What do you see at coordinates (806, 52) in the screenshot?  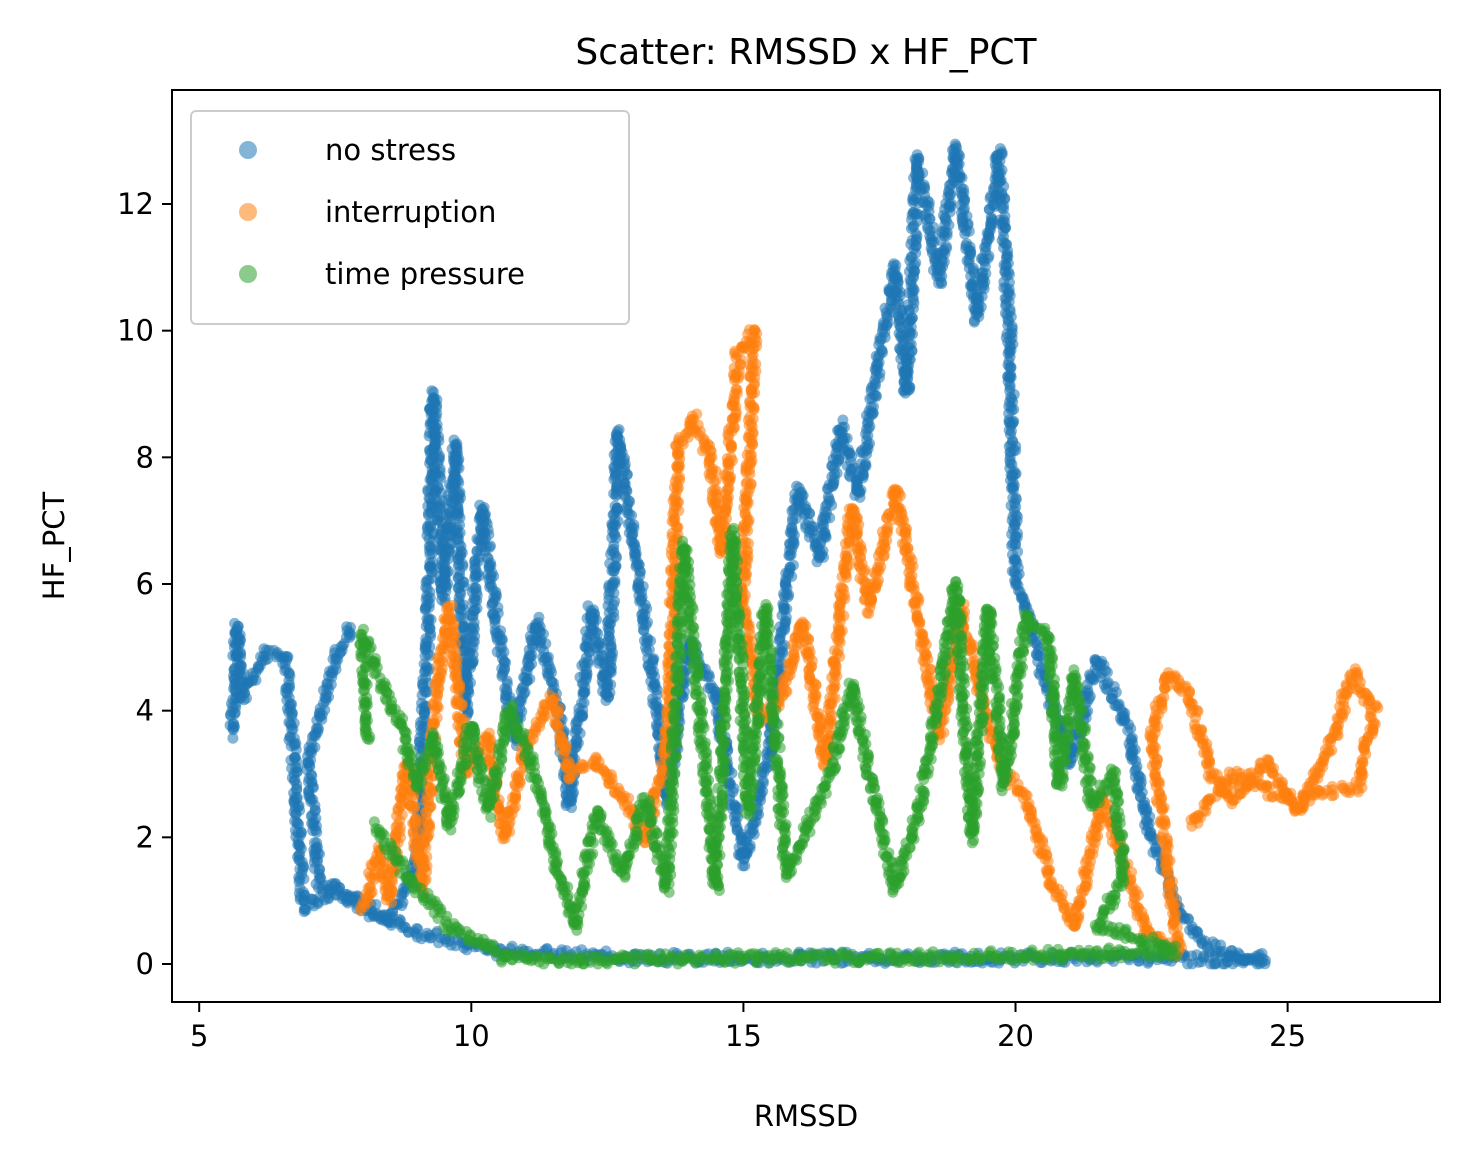 I see `chart-title: Scatter: RMSSD x HF_PCT` at bounding box center [806, 52].